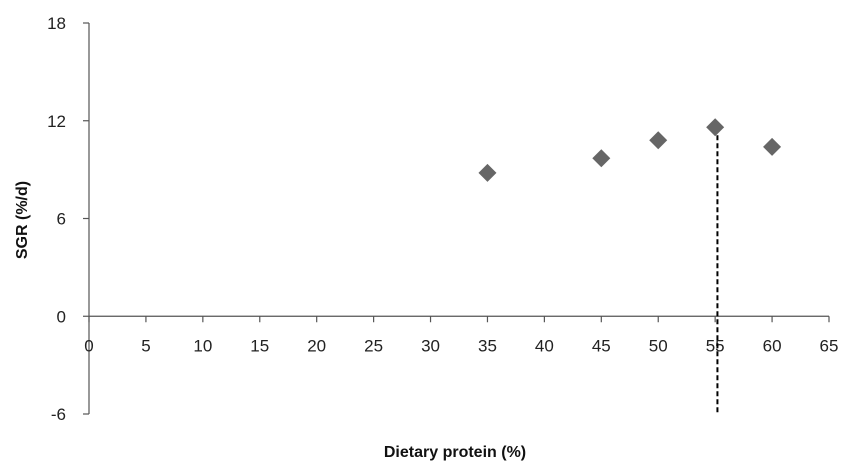 The image size is (843, 464). Describe the element at coordinates (22, 220) in the screenshot. I see `y-axis-title: SGR (%/d)` at that location.